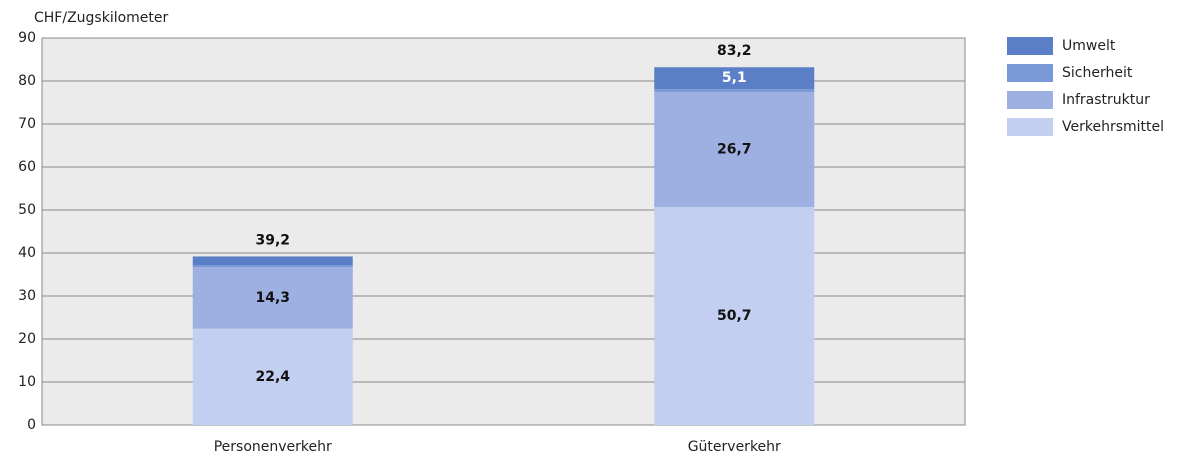 The image size is (1180, 463). I want to click on value-label: 5,1, so click(734, 78).